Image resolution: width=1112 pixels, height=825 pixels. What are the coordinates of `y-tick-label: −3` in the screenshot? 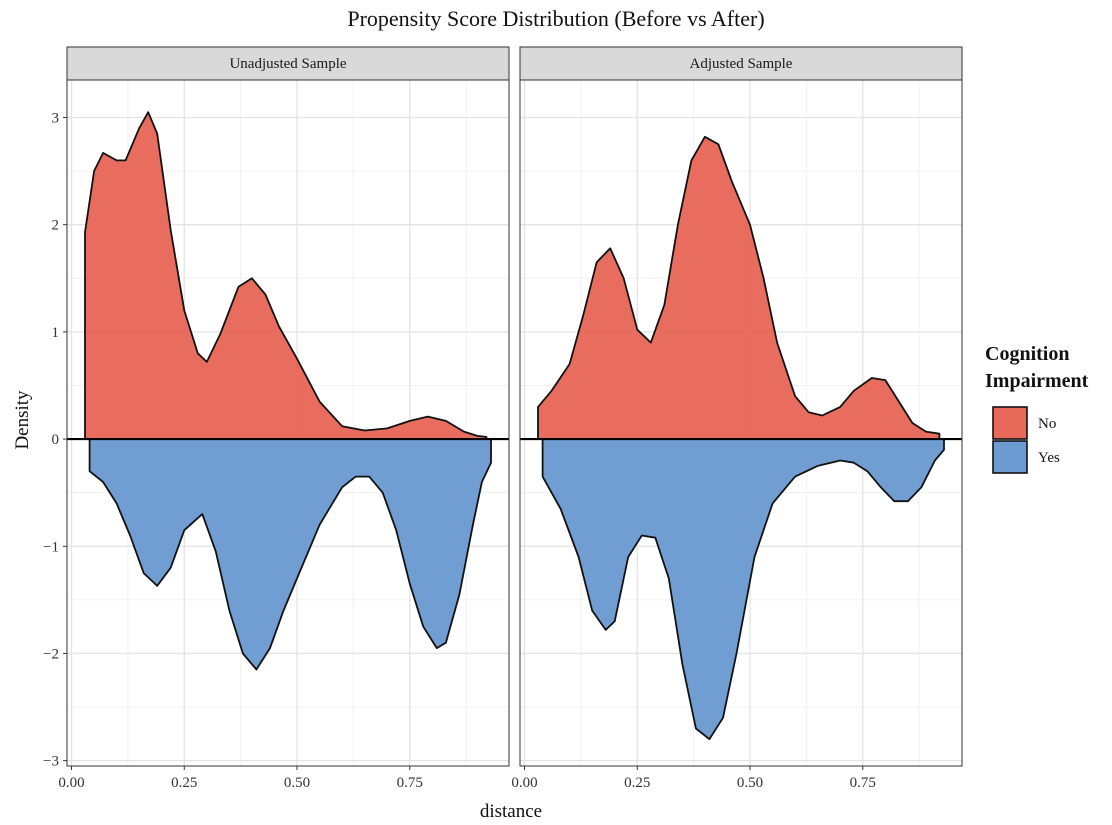 It's located at (51, 762).